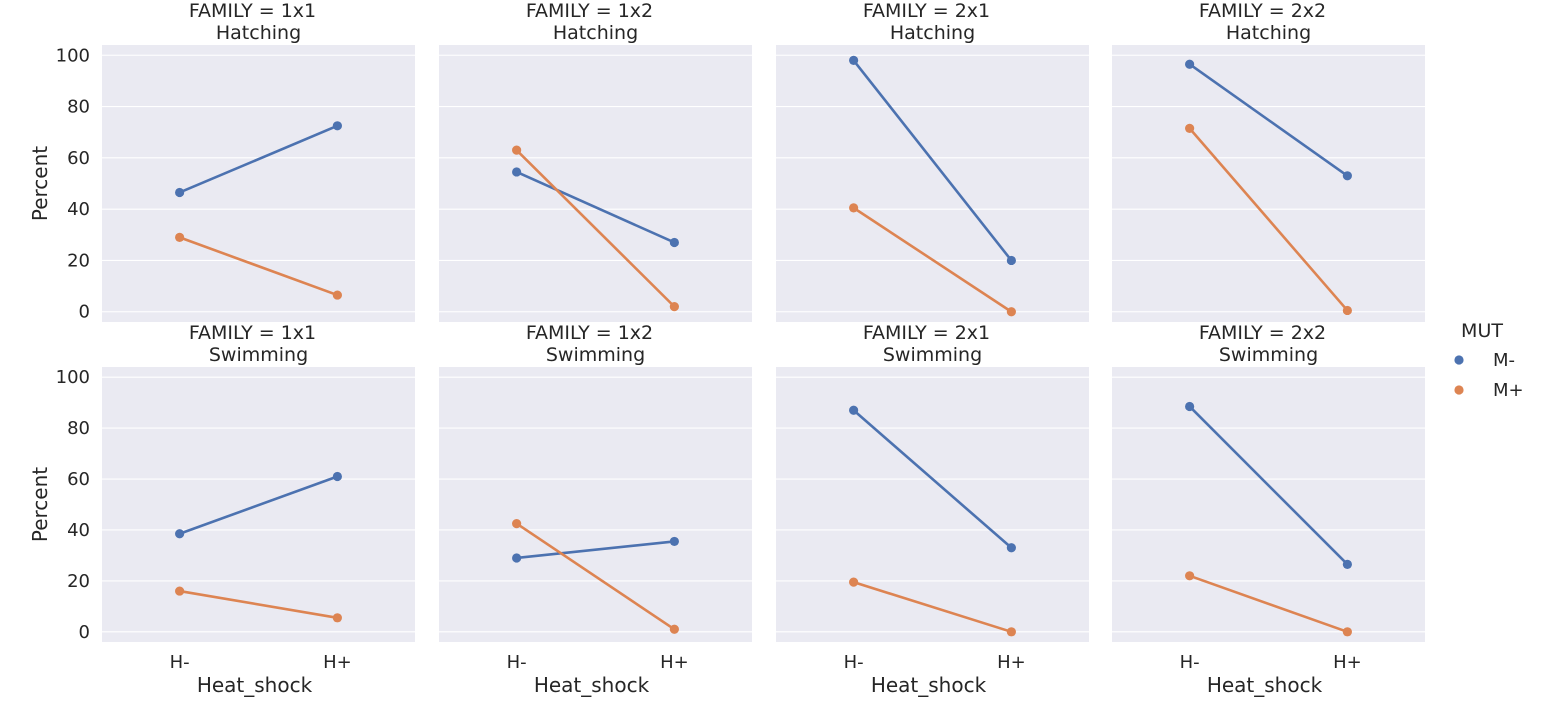 The width and height of the screenshot is (1544, 720). Describe the element at coordinates (1504, 360) in the screenshot. I see `legend-label-M-: M-` at that location.